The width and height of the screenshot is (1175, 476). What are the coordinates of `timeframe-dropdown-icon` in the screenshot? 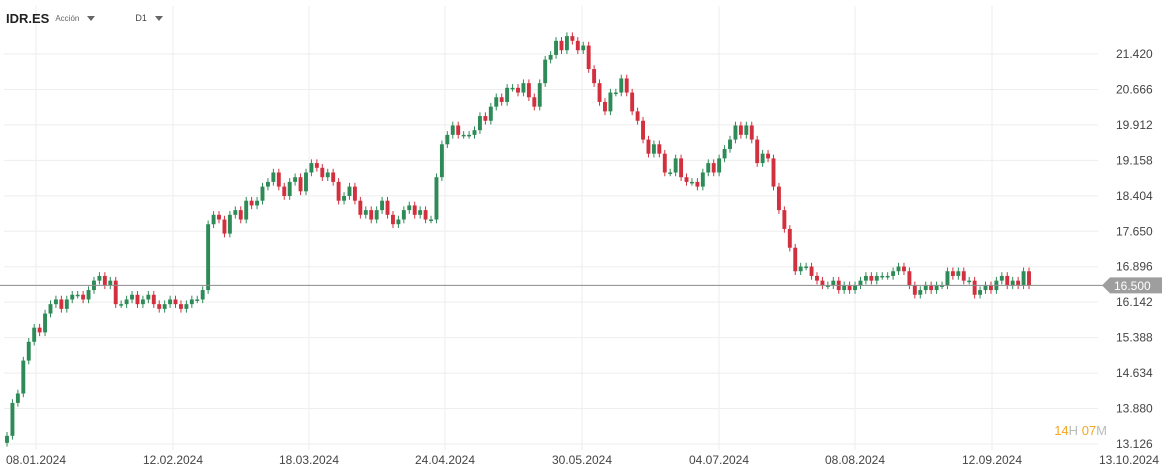 It's located at (158, 18).